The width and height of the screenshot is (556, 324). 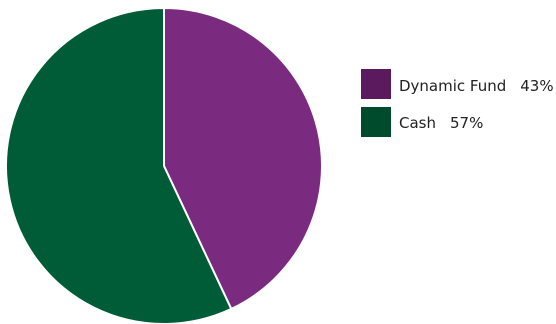 I want to click on legend-item-cash: Cash 57%, so click(x=422, y=122).